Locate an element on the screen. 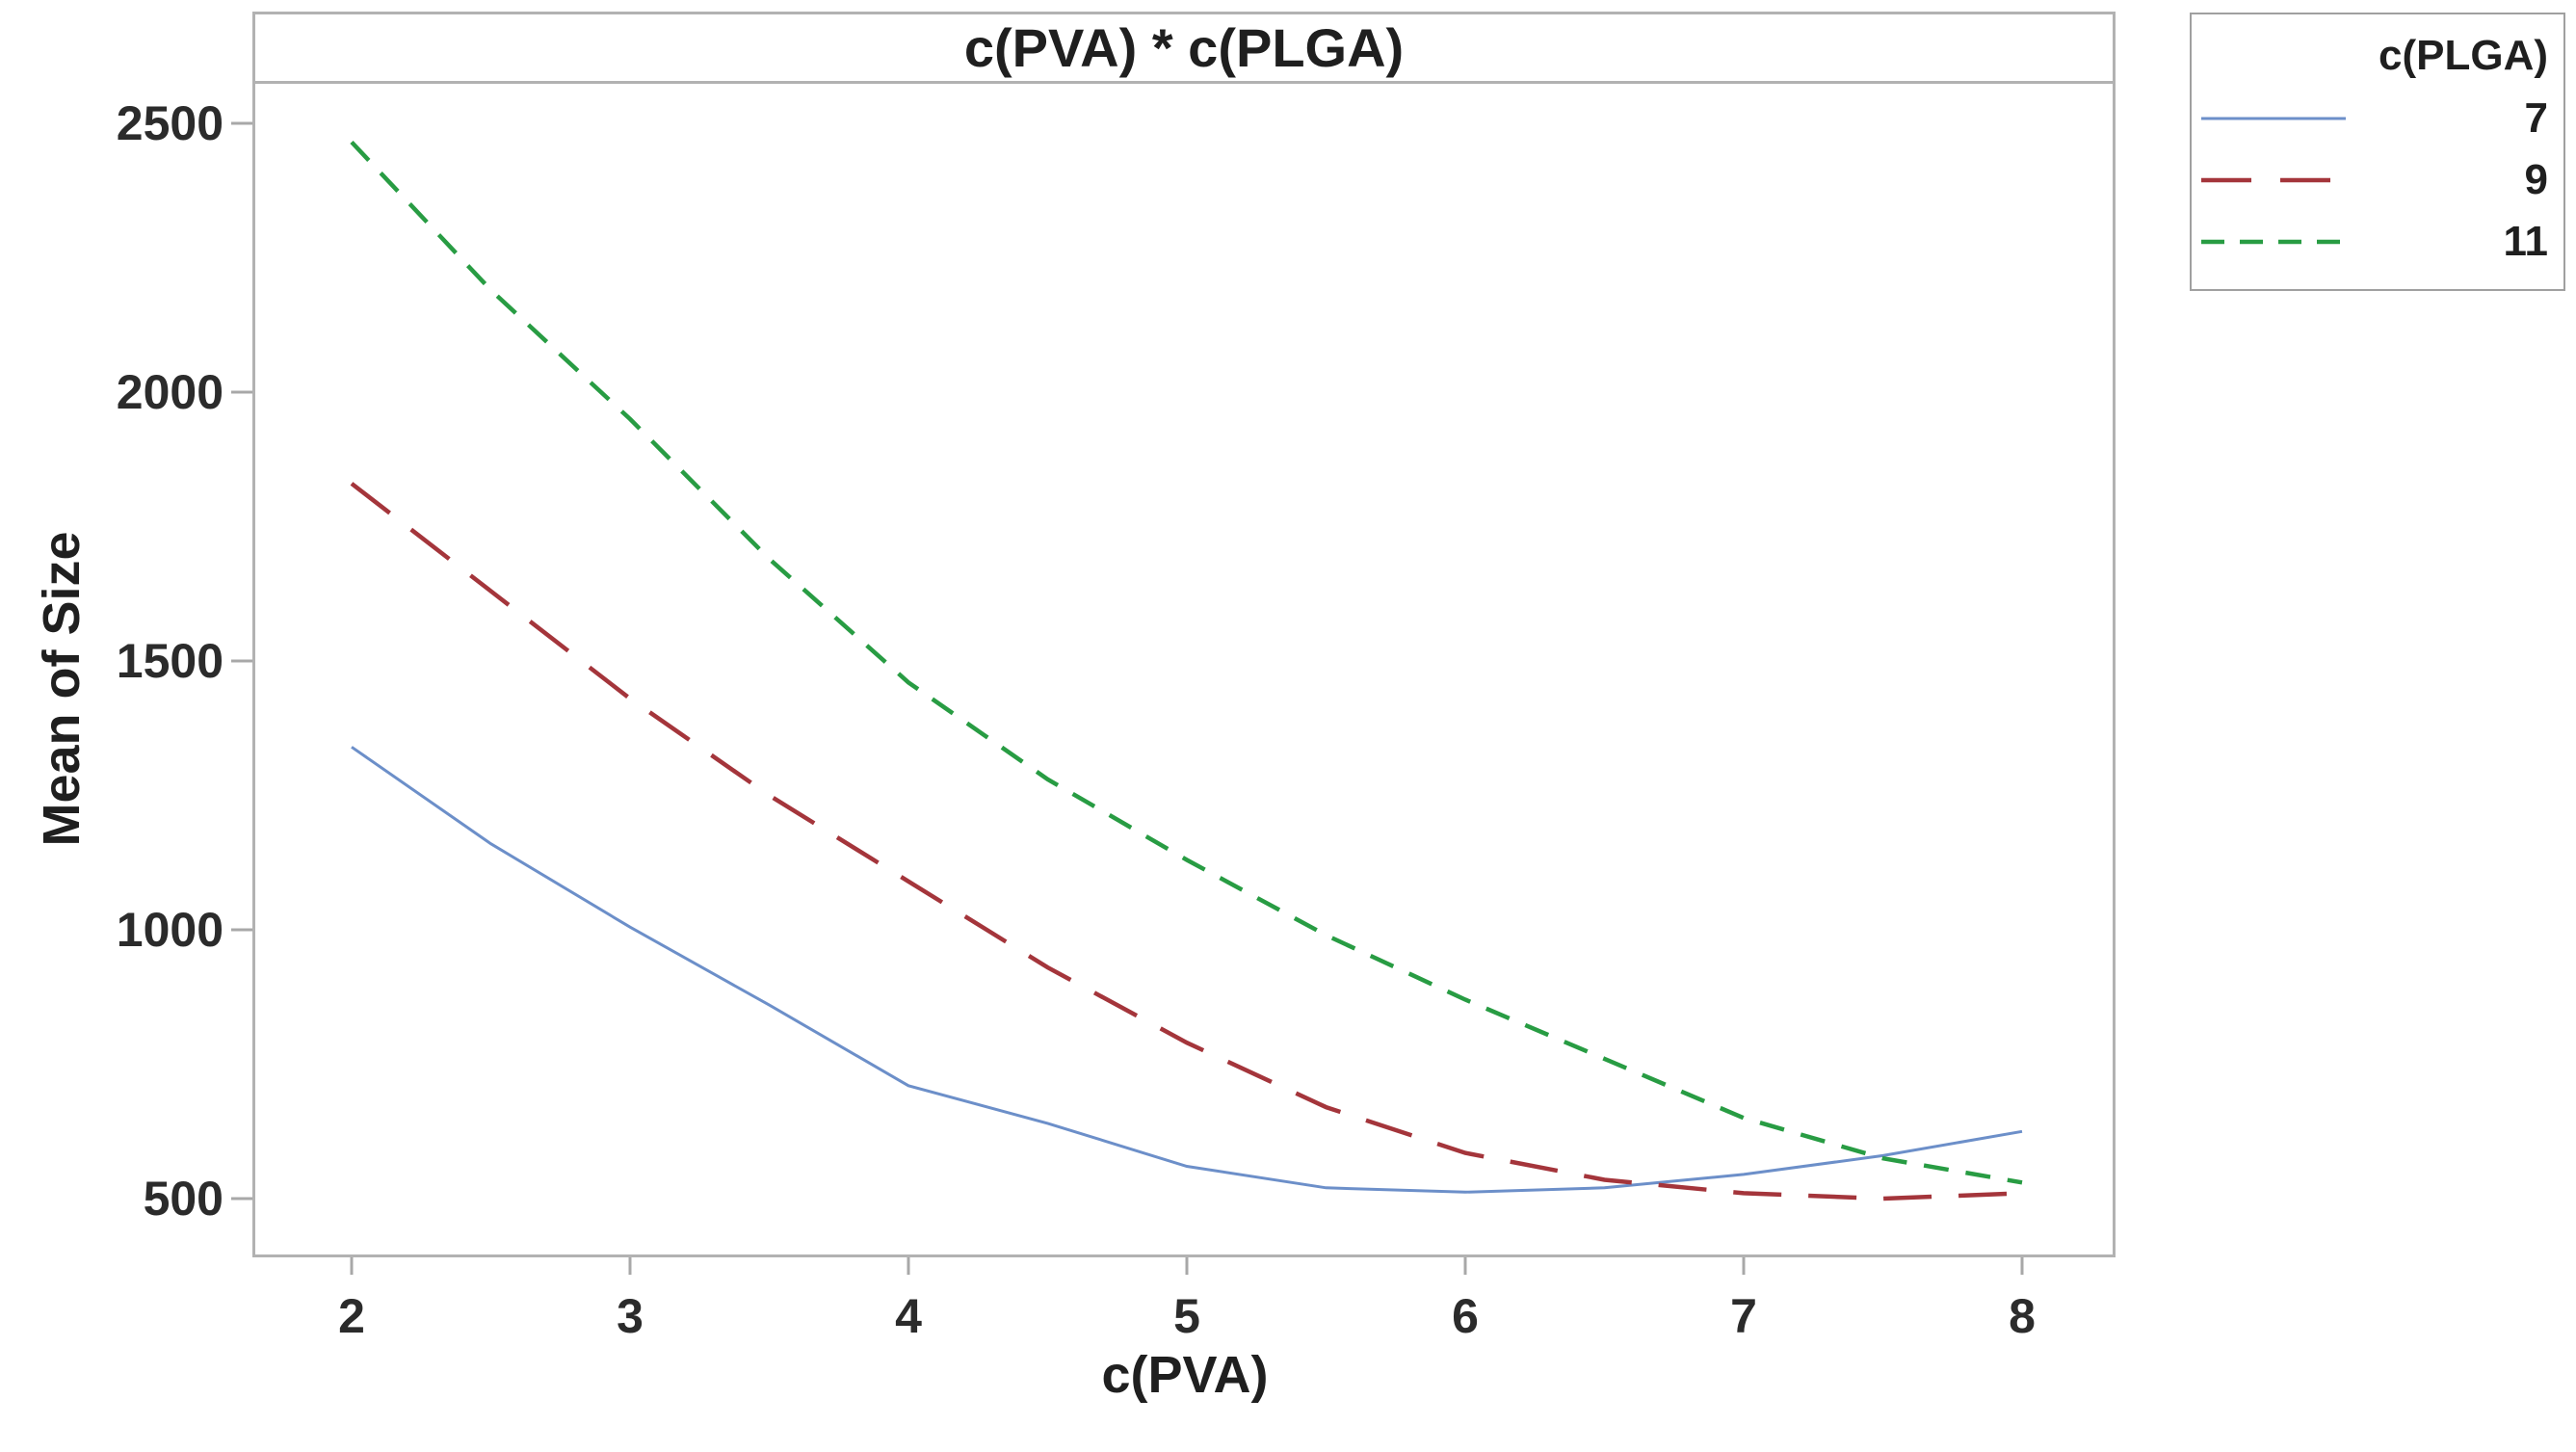 This screenshot has height=1452, width=2576. legend-title: c(PLGA) is located at coordinates (2464, 55).